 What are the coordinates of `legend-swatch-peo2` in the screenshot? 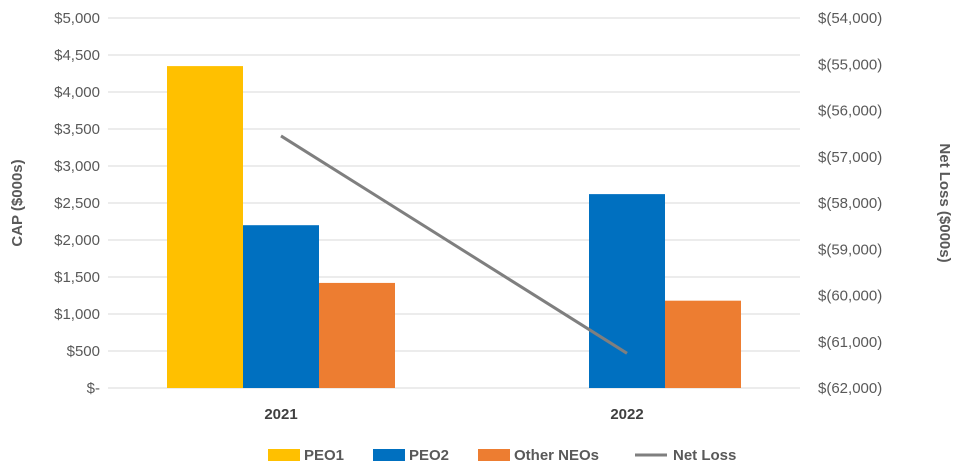 It's located at (389, 455).